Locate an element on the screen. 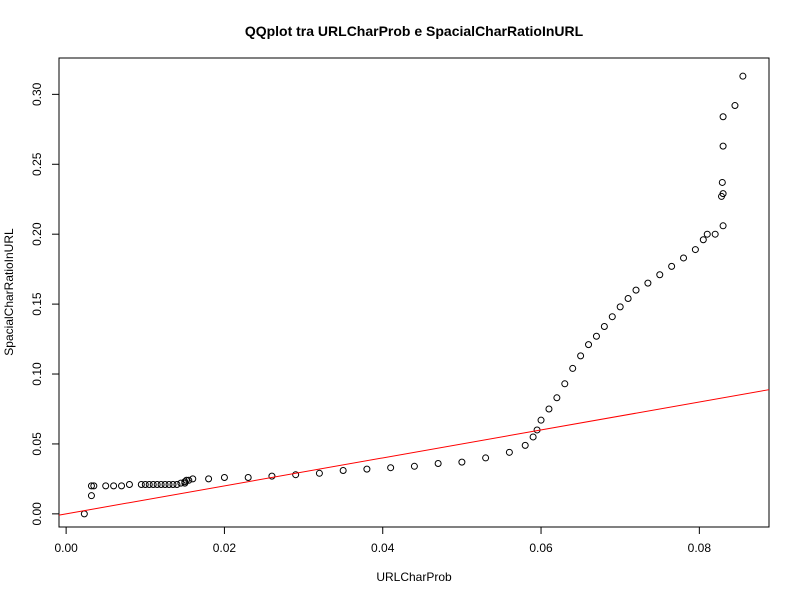 Image resolution: width=800 pixels, height=600 pixels. y-axis: 0.00 0.05 0.10 0.15 0.20 0.25 0.30 is located at coordinates (45, 304).